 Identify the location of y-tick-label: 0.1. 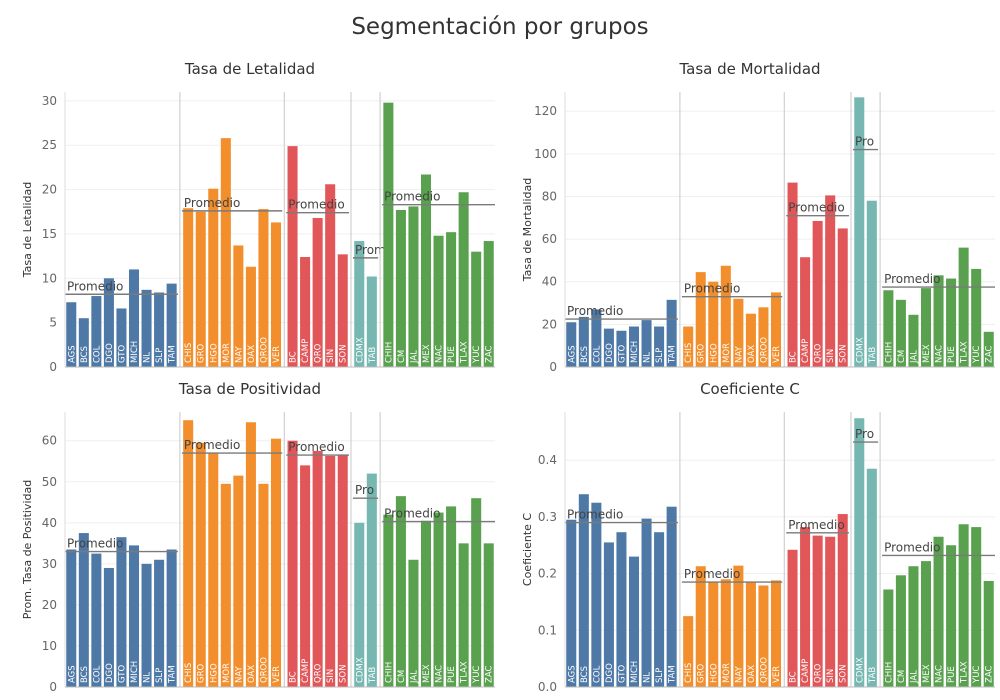
(547, 630).